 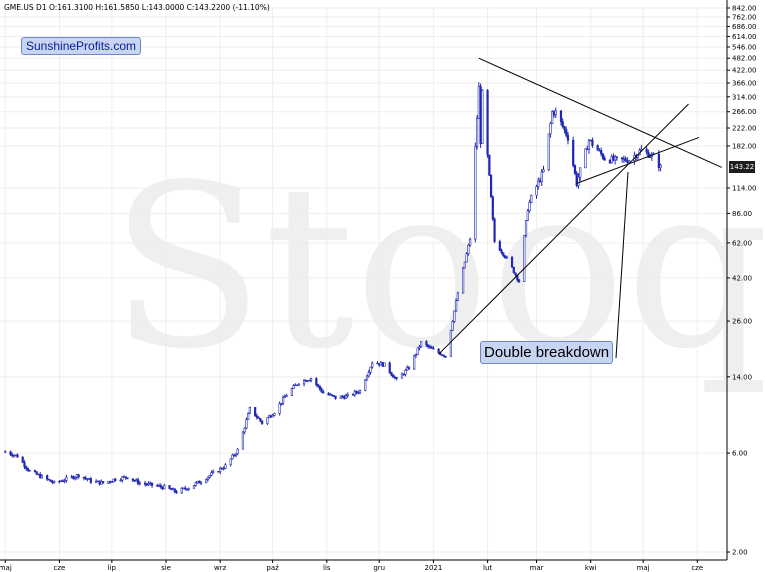 I want to click on y-tick-label: 686.00, so click(x=744, y=27).